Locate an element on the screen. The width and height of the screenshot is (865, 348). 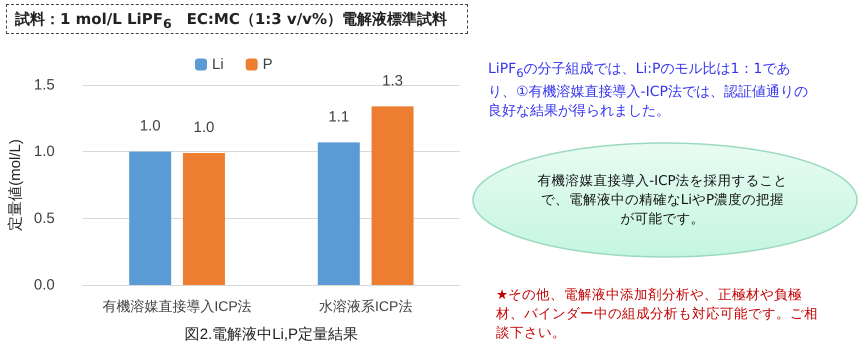
y-tick-label: 0.0 is located at coordinates (44, 285).